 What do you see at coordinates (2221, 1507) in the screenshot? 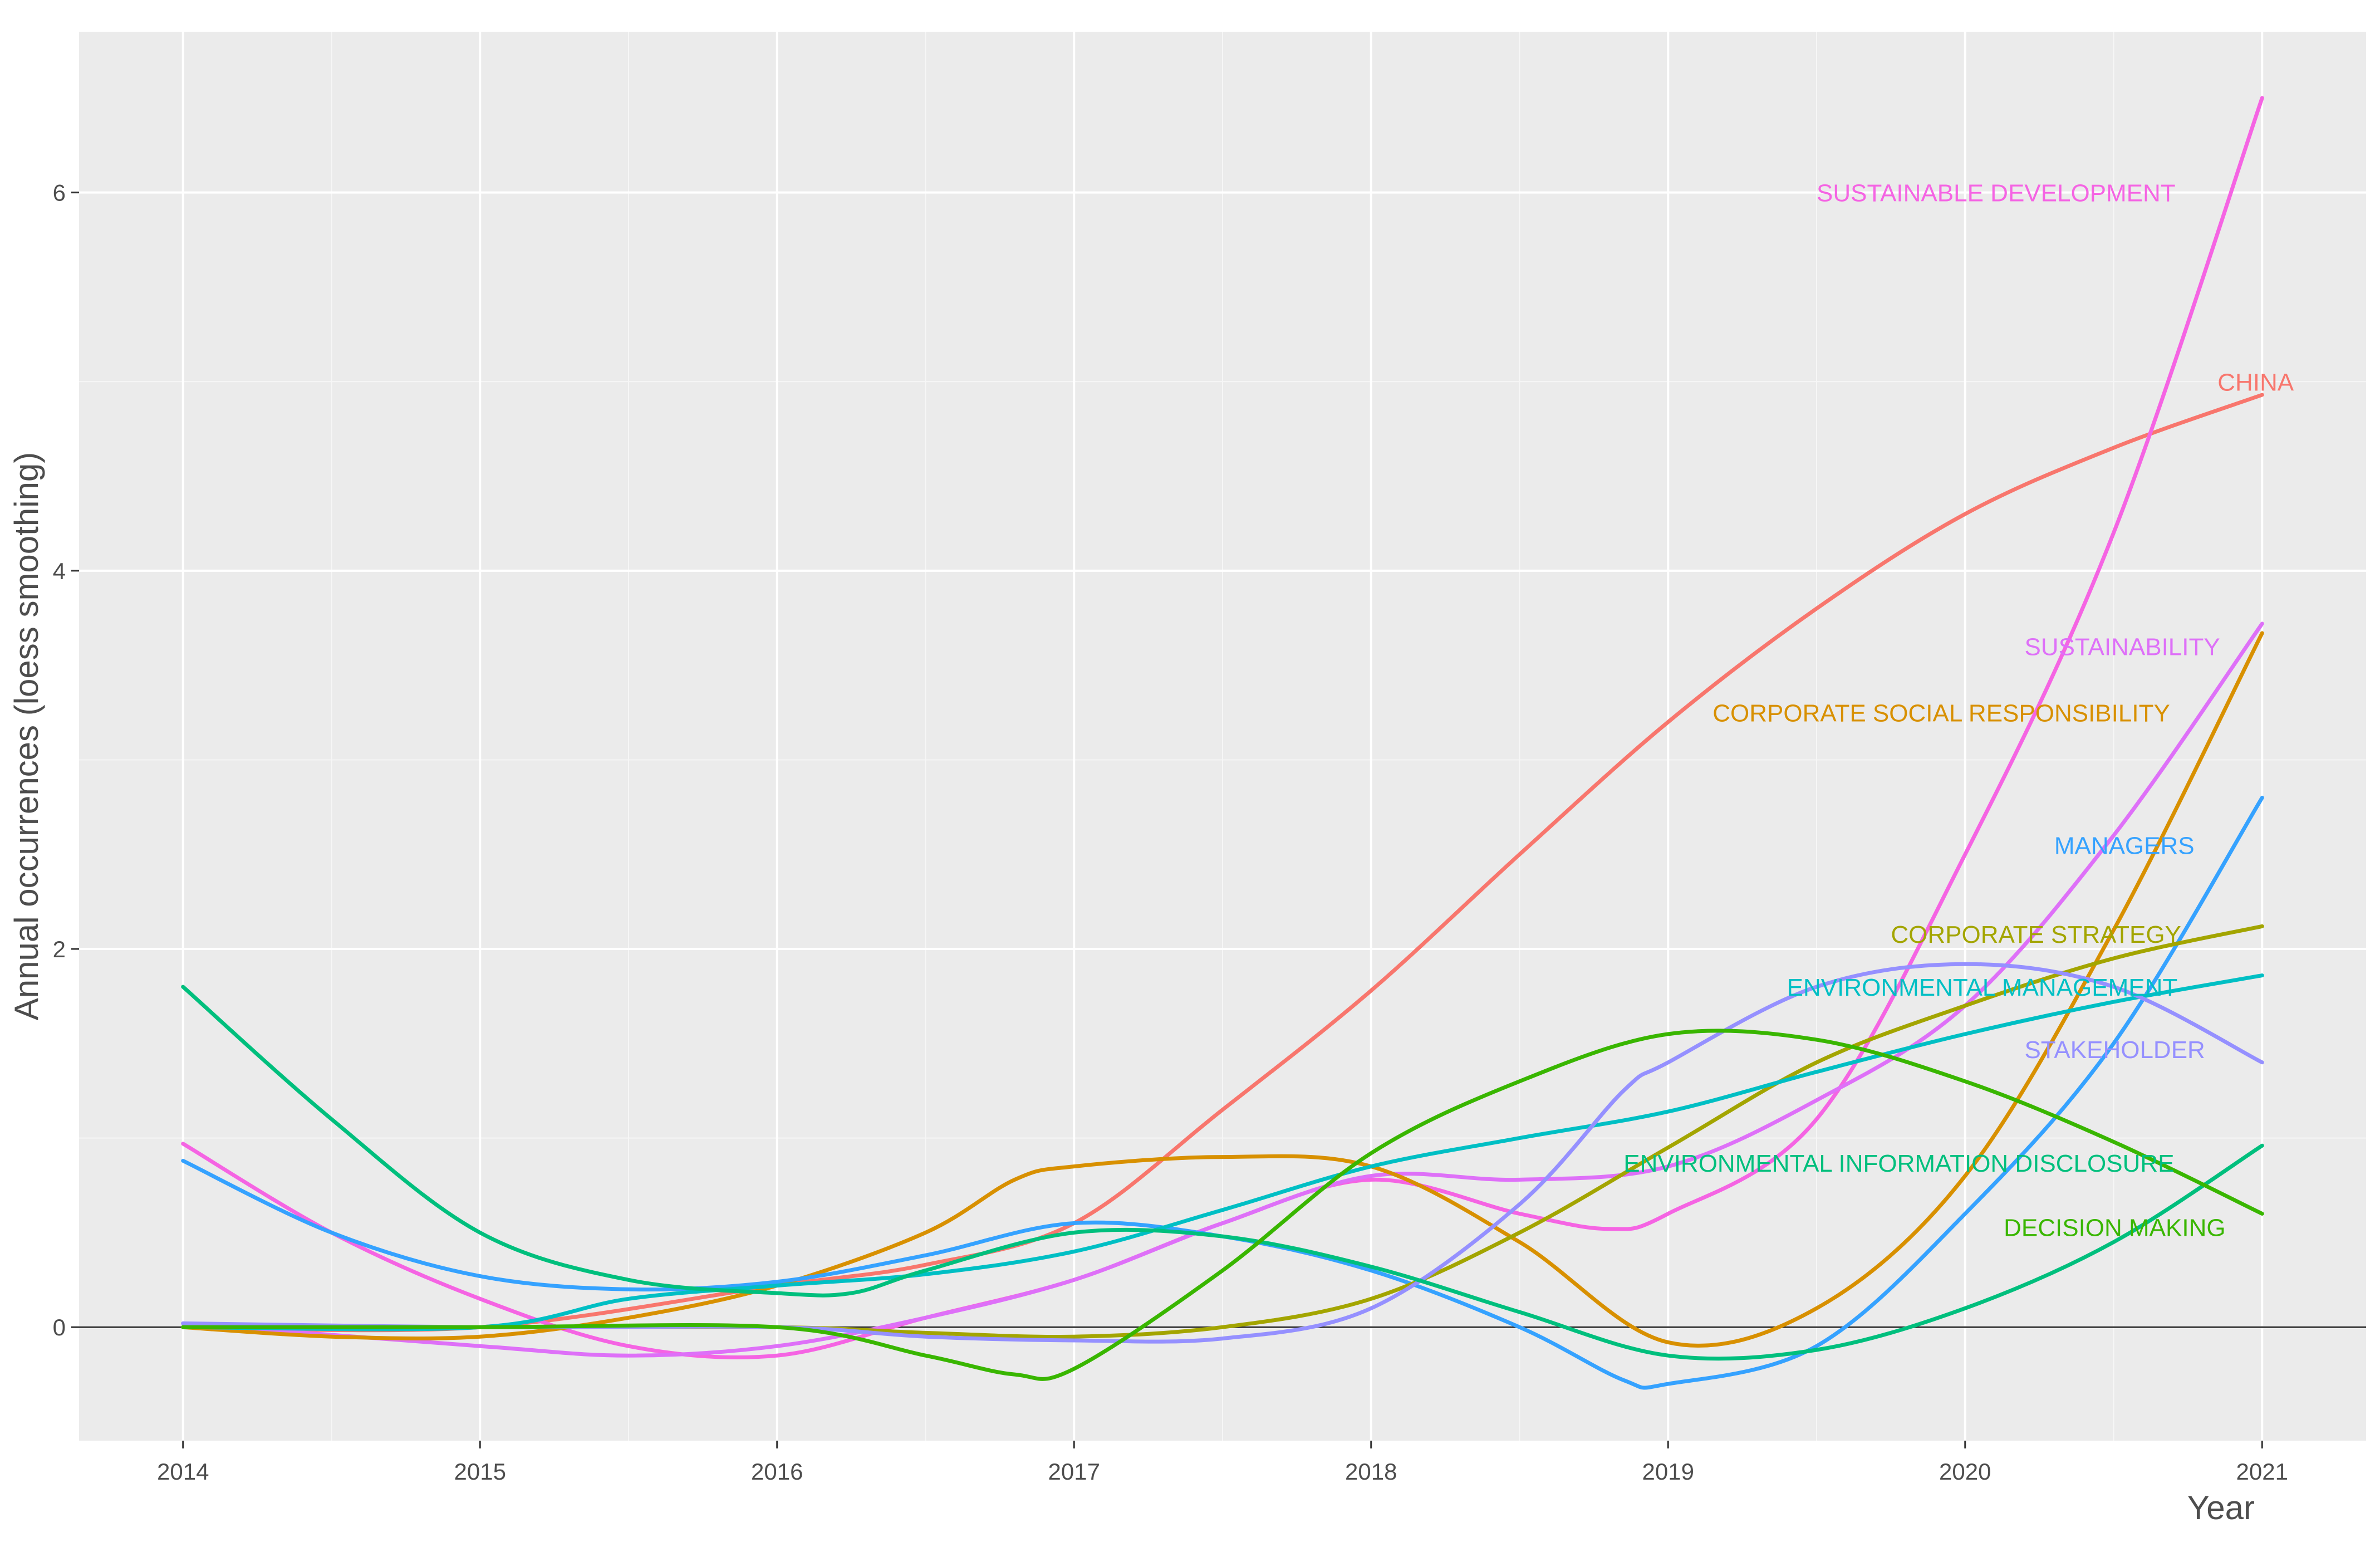
I see `x-axis-title: Year` at bounding box center [2221, 1507].